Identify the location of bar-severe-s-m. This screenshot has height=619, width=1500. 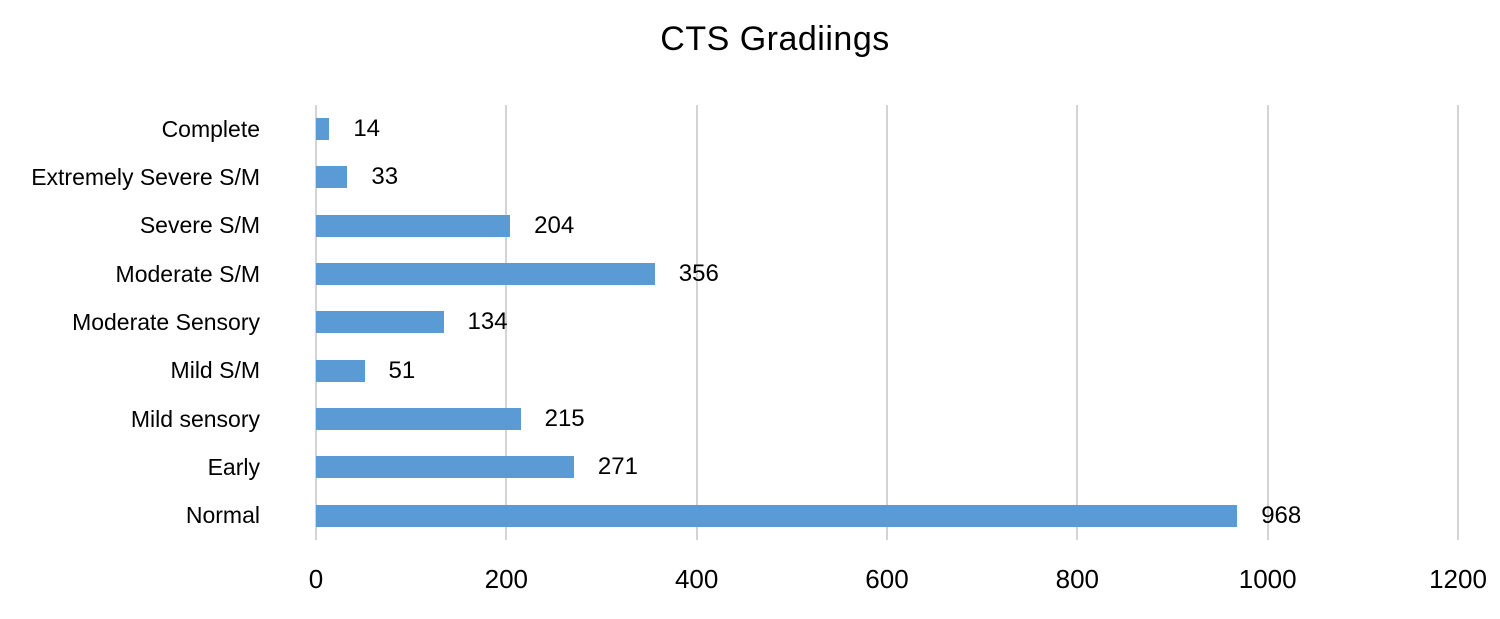
(413, 225).